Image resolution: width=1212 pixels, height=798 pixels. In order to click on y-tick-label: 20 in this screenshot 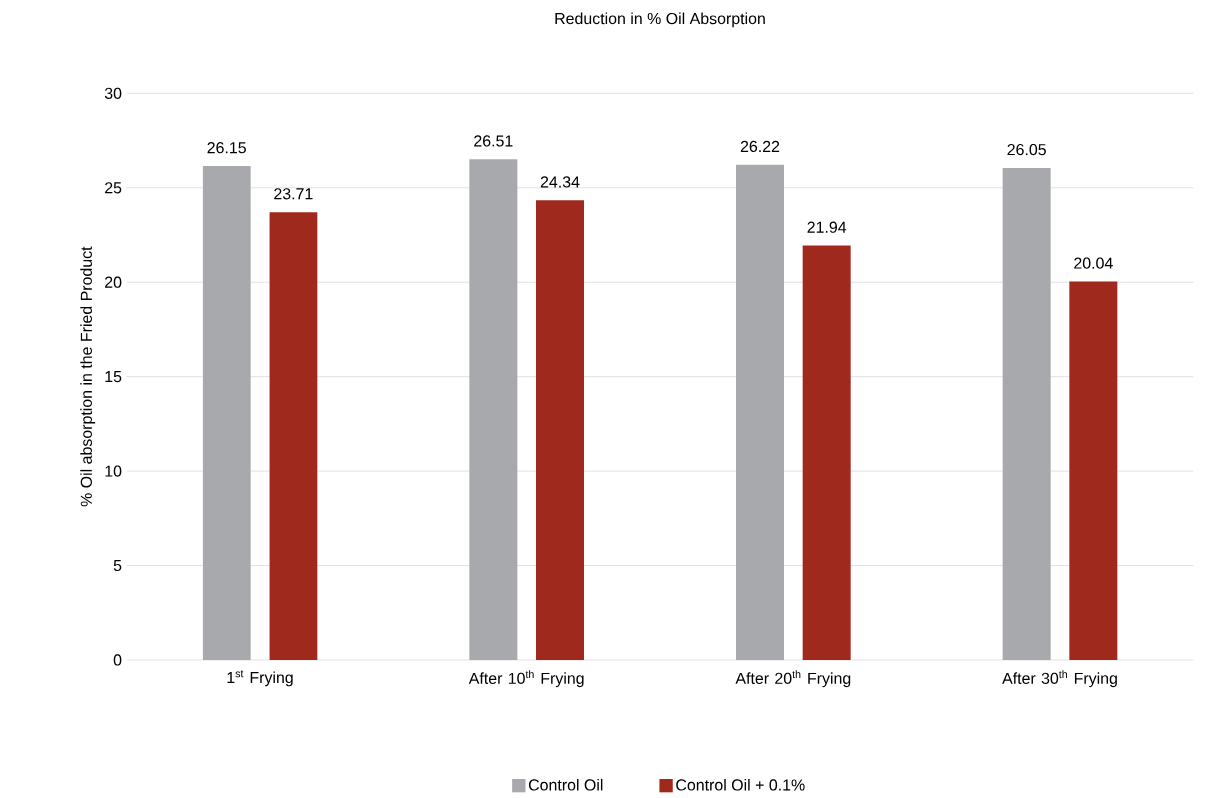, I will do `click(113, 282)`.